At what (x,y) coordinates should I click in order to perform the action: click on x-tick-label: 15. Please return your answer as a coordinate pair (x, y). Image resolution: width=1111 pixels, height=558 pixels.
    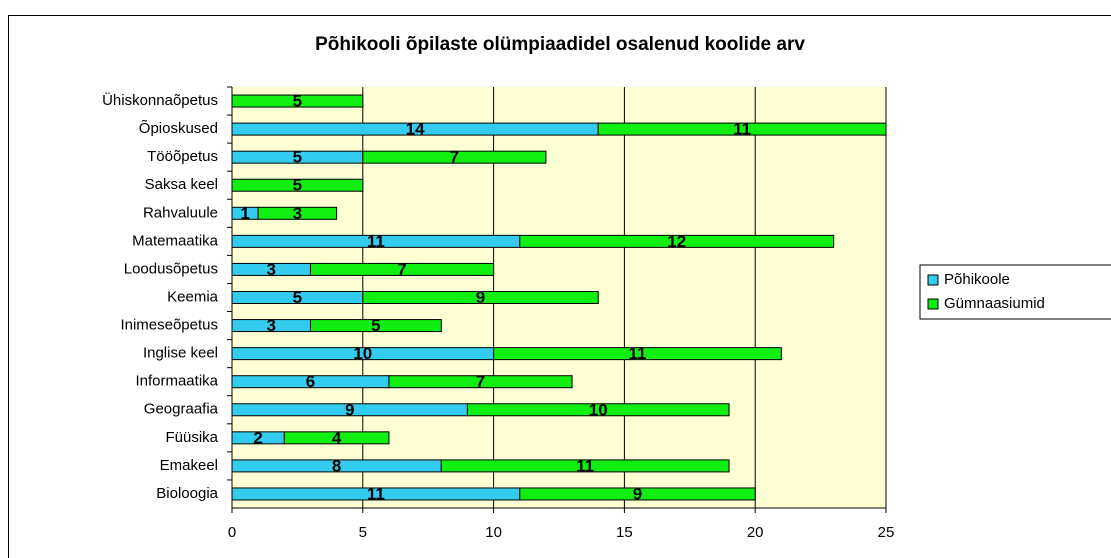
    Looking at the image, I should click on (624, 532).